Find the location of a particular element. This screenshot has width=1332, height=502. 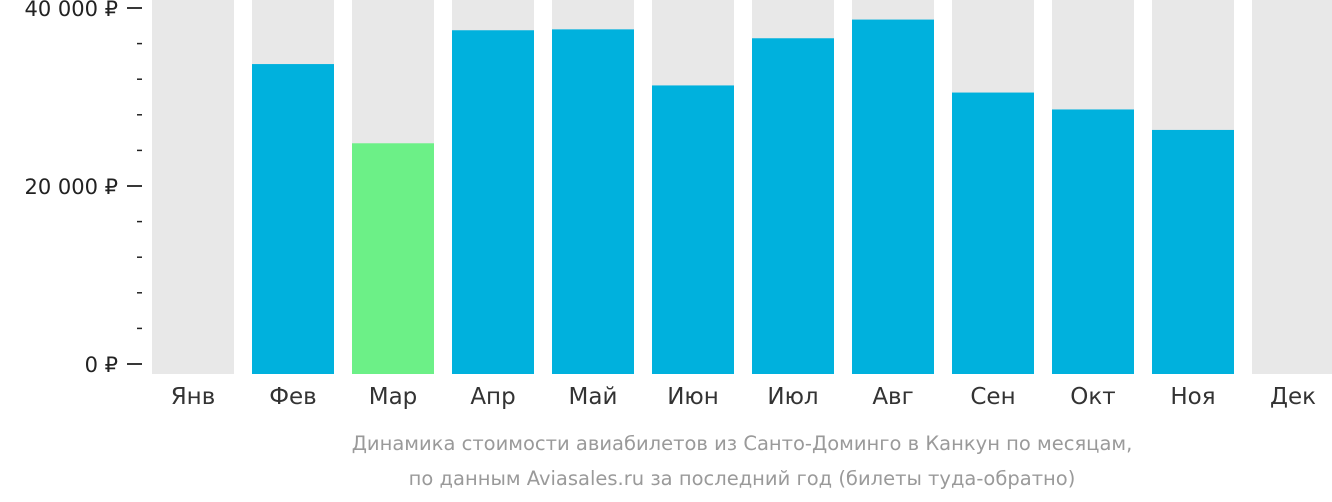

x-tick-label: Май is located at coordinates (593, 397).